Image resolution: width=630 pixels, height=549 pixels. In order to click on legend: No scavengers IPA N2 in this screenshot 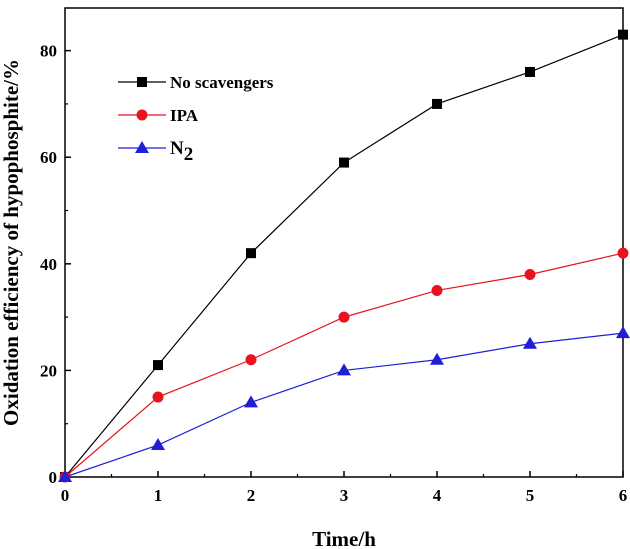, I will do `click(196, 119)`.